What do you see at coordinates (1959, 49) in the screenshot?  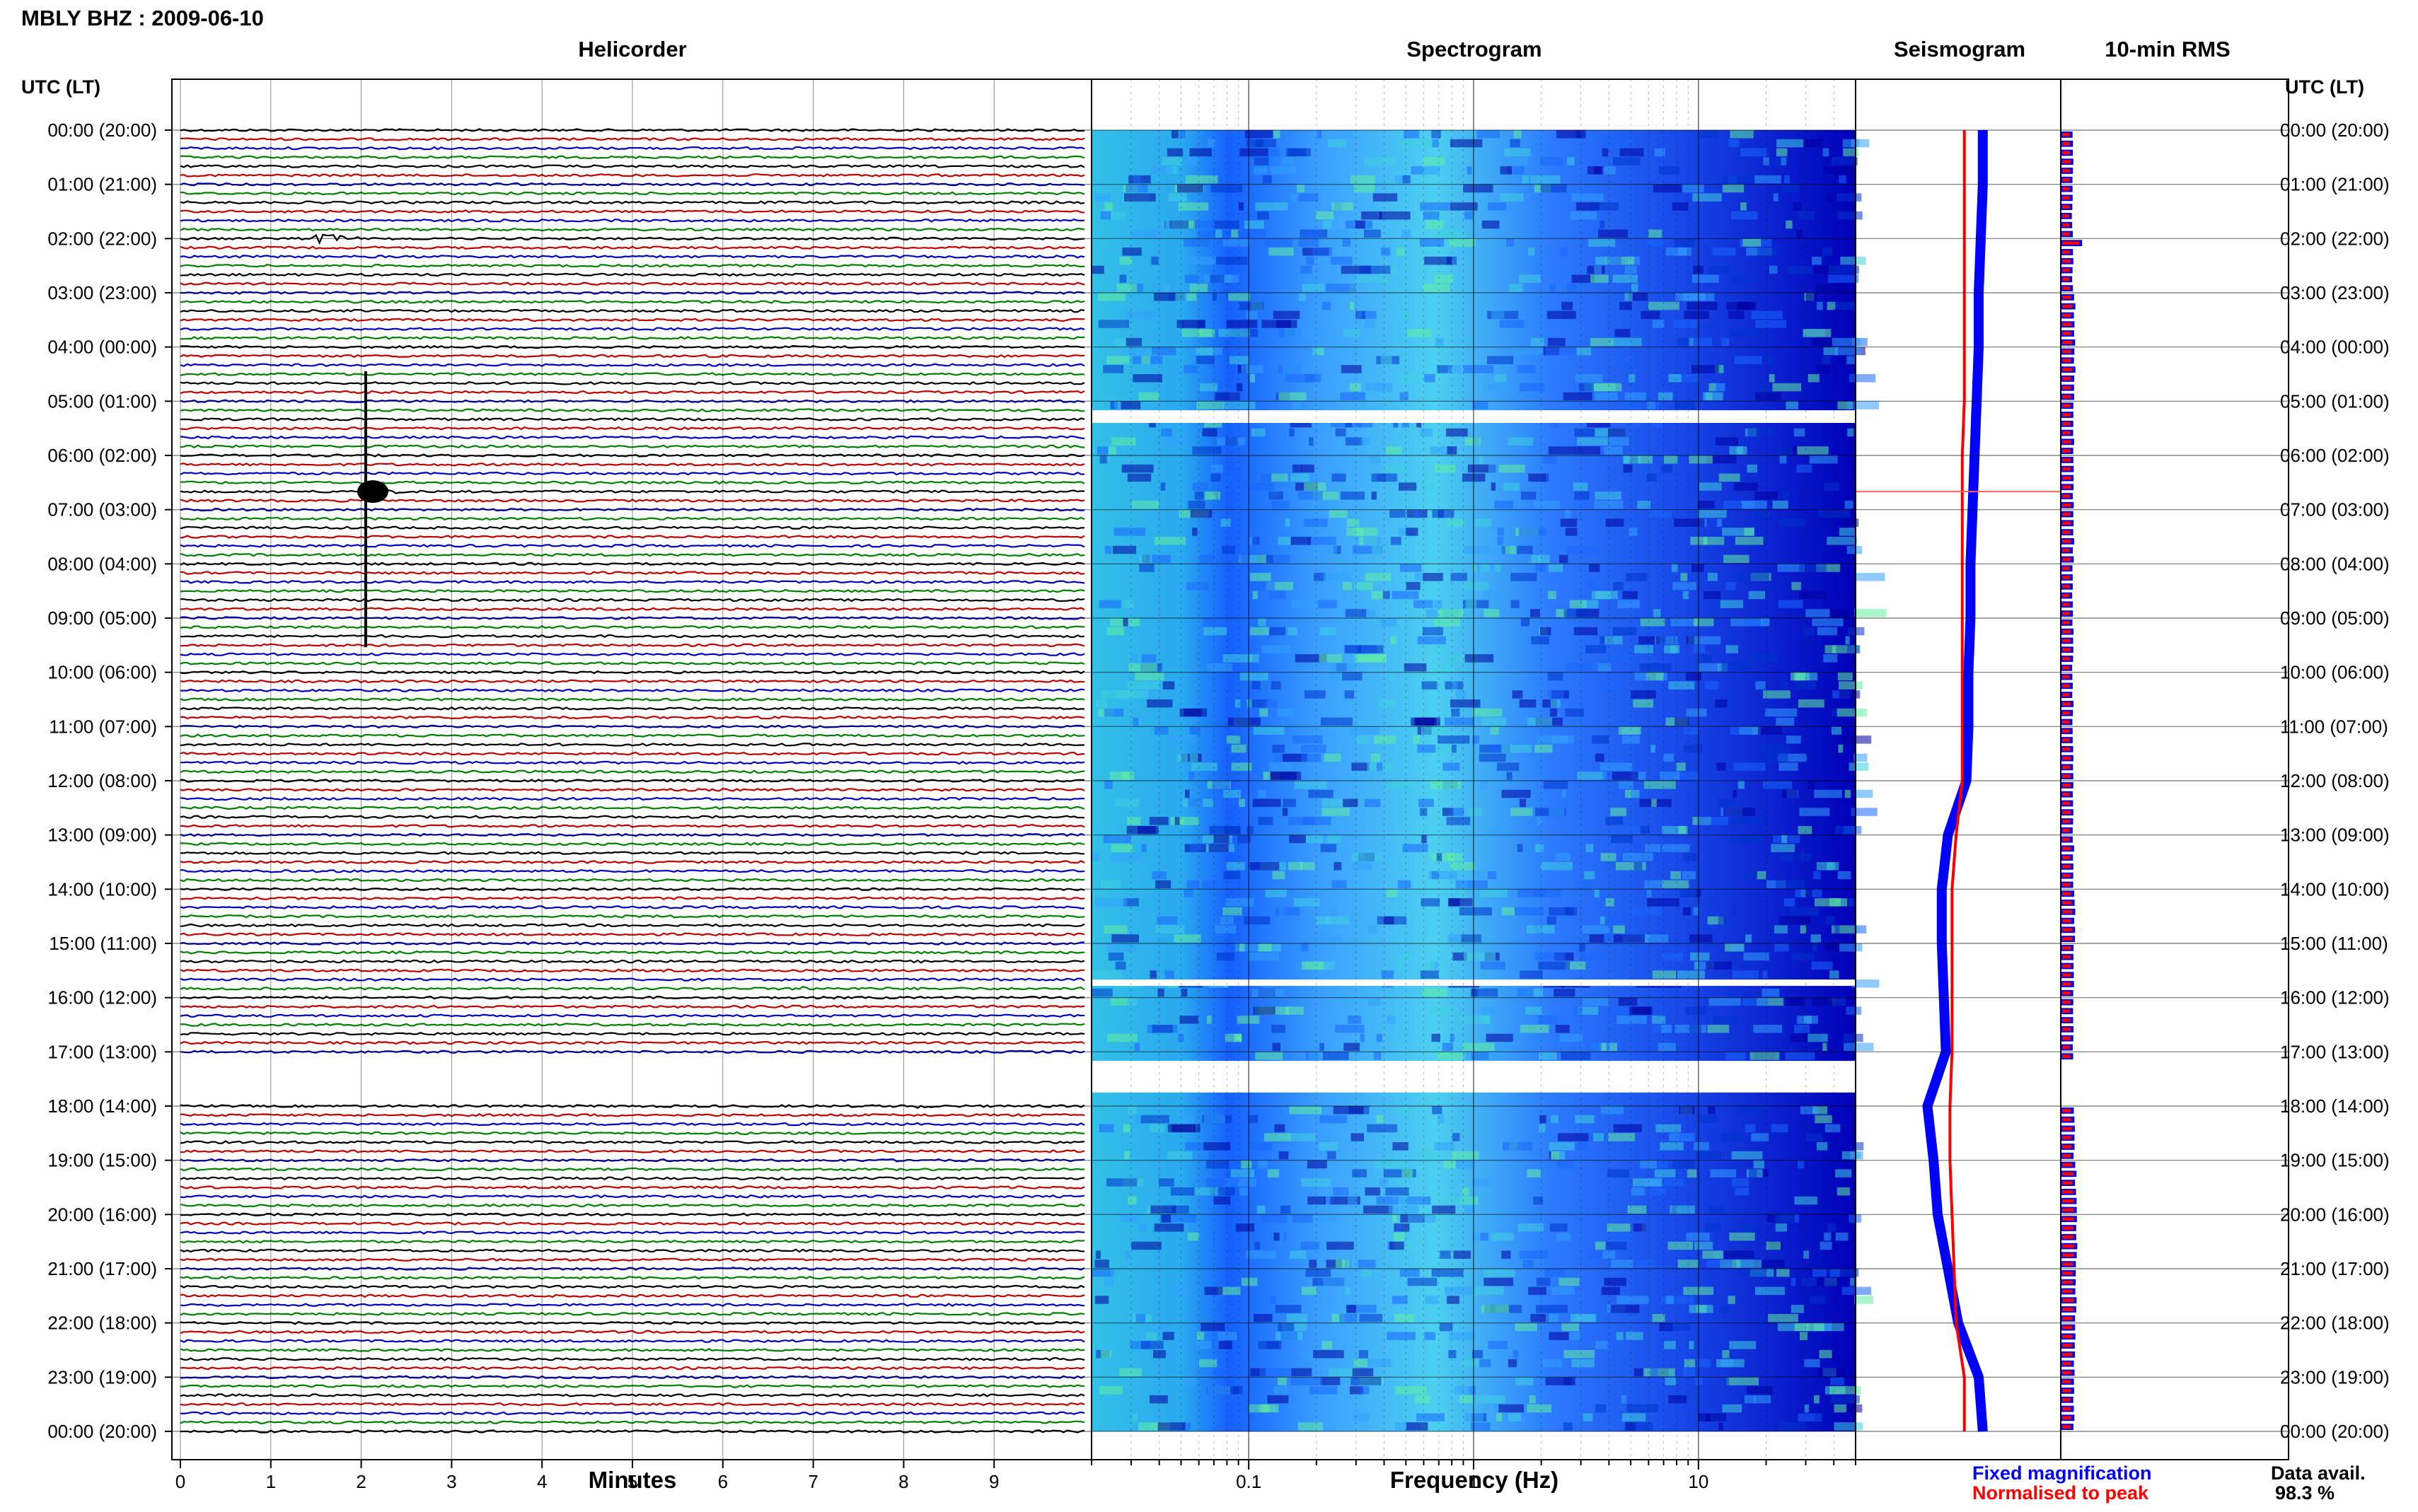 I see `seismogram-title: Seismogram` at bounding box center [1959, 49].